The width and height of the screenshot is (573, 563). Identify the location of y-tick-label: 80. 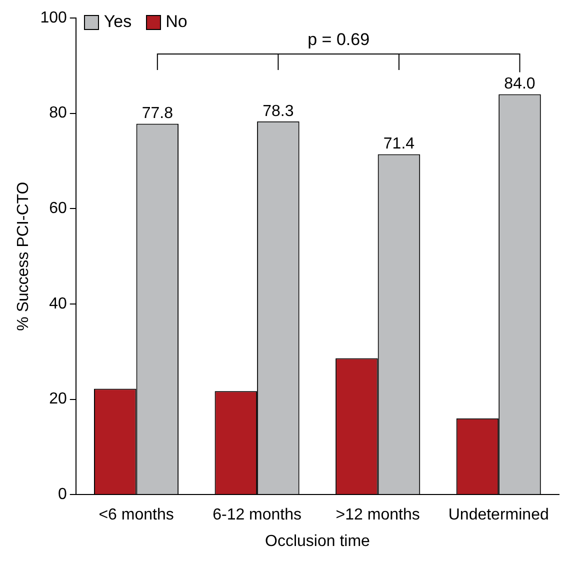
(58, 113).